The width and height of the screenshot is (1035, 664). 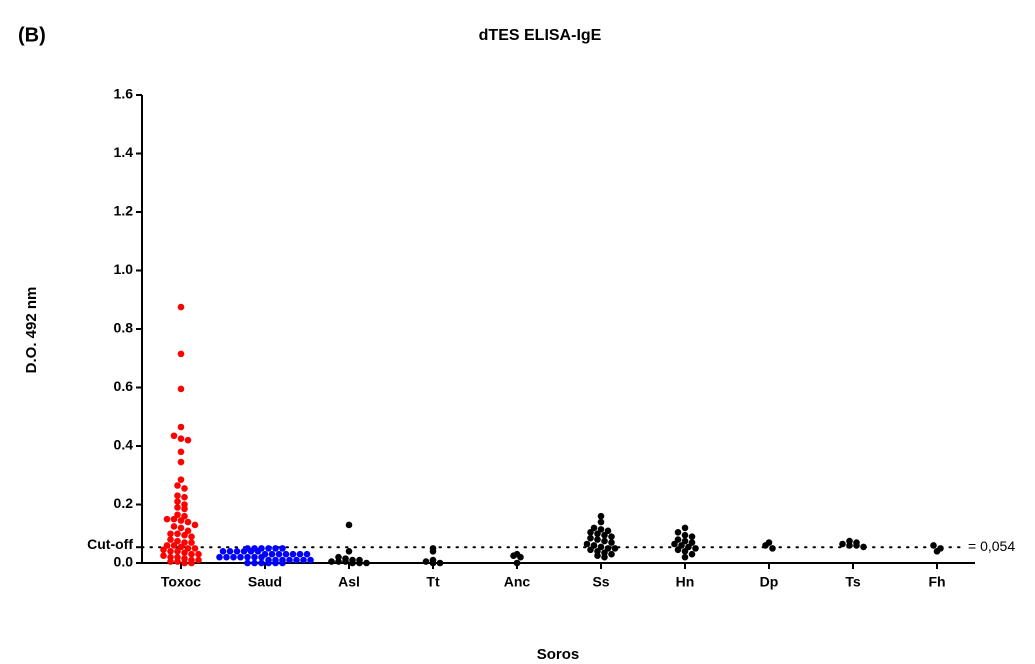 I want to click on y-tick-label: 0.2, so click(x=124, y=503).